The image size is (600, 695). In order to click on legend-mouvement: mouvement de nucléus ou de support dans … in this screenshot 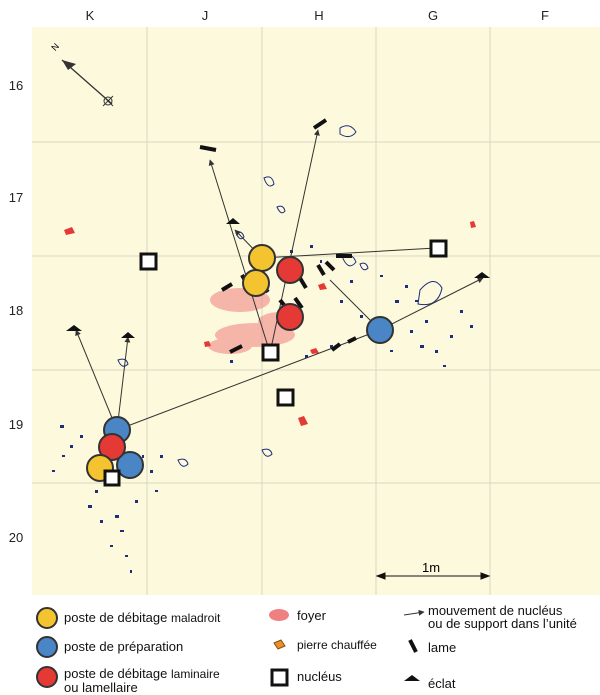, I will do `click(502, 617)`.